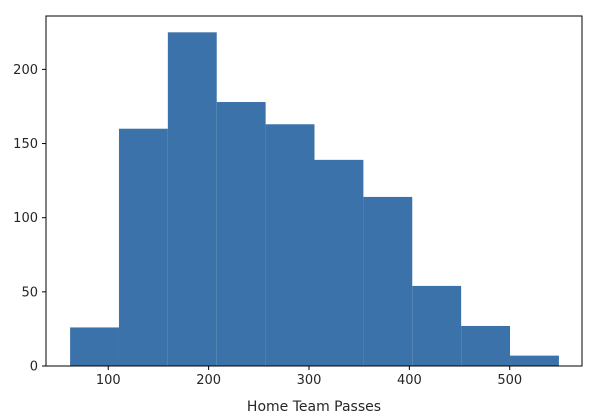 The height and width of the screenshot is (418, 596). Describe the element at coordinates (25, 70) in the screenshot. I see `y-tick-label: 200` at that location.